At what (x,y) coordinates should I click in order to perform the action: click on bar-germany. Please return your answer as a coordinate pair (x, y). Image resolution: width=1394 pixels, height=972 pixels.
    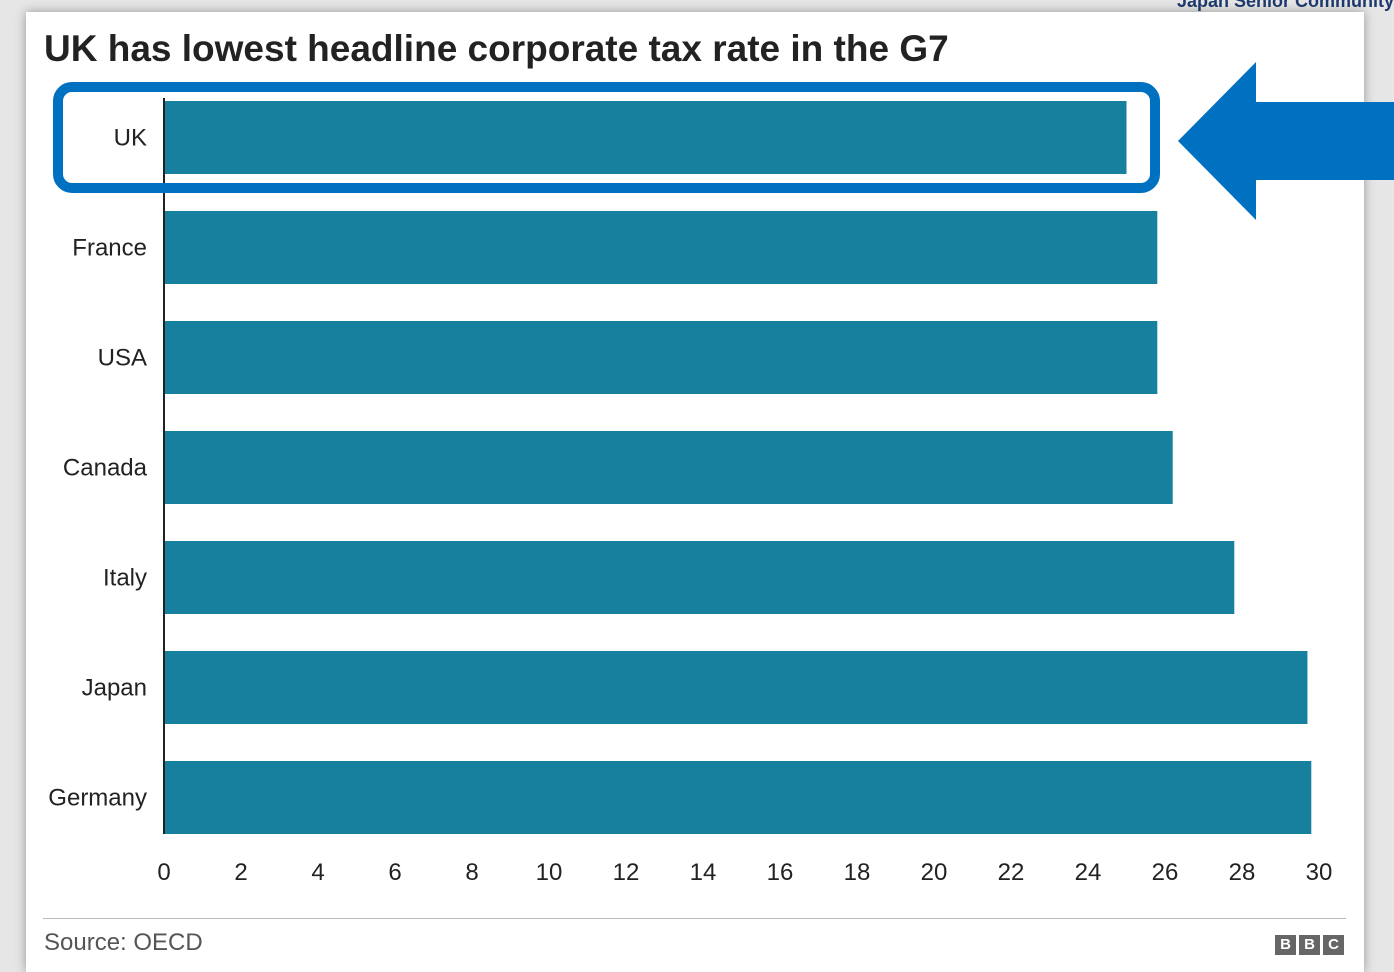
    Looking at the image, I should click on (738, 797).